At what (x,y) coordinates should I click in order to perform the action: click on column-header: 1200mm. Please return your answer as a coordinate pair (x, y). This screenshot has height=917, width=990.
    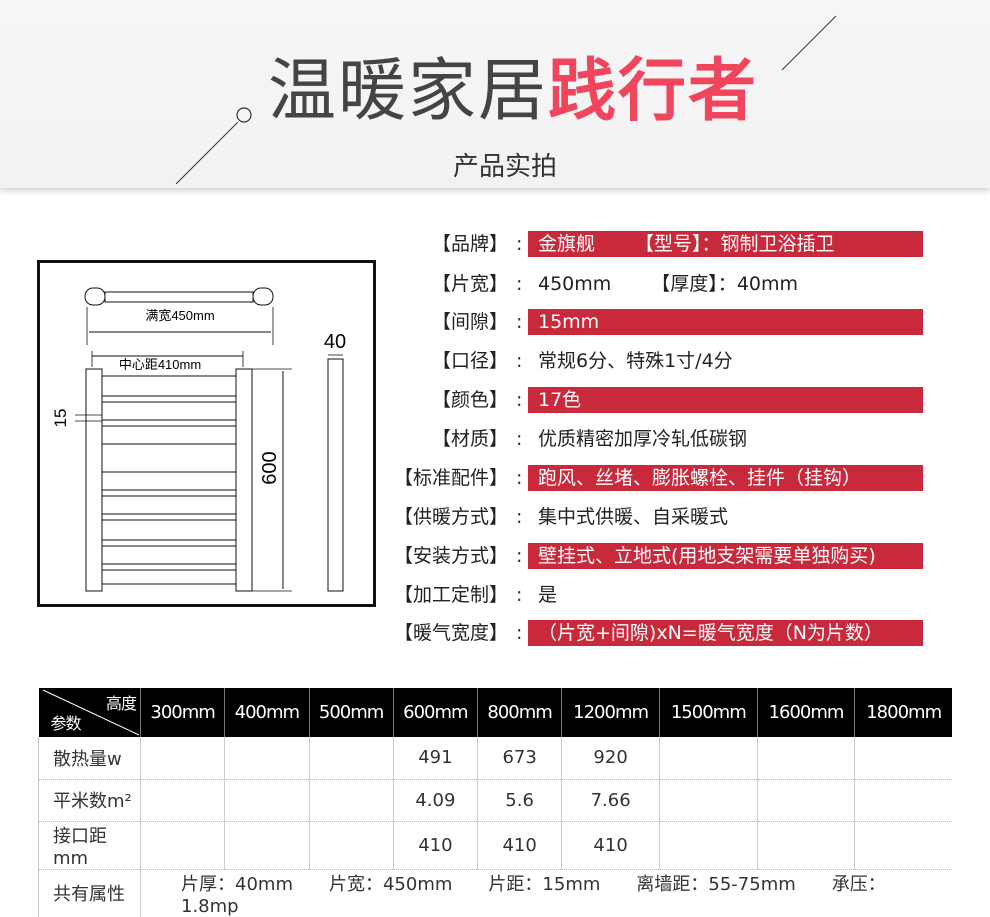
    Looking at the image, I should click on (610, 712).